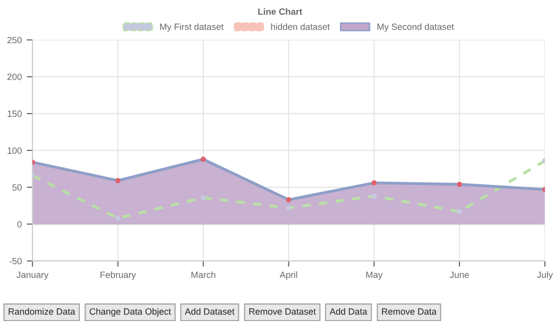 The image size is (560, 327). Describe the element at coordinates (14, 77) in the screenshot. I see `y-tick-label: 200` at that location.